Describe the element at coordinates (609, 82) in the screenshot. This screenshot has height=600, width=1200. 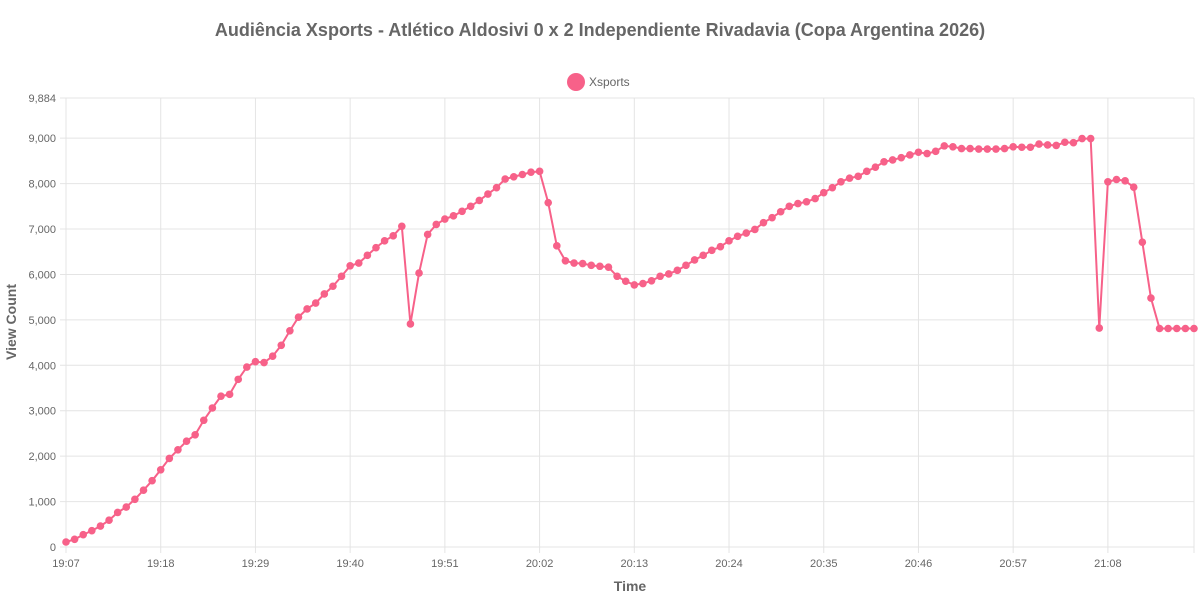
I see `legend-label-xsports: Xsports` at that location.